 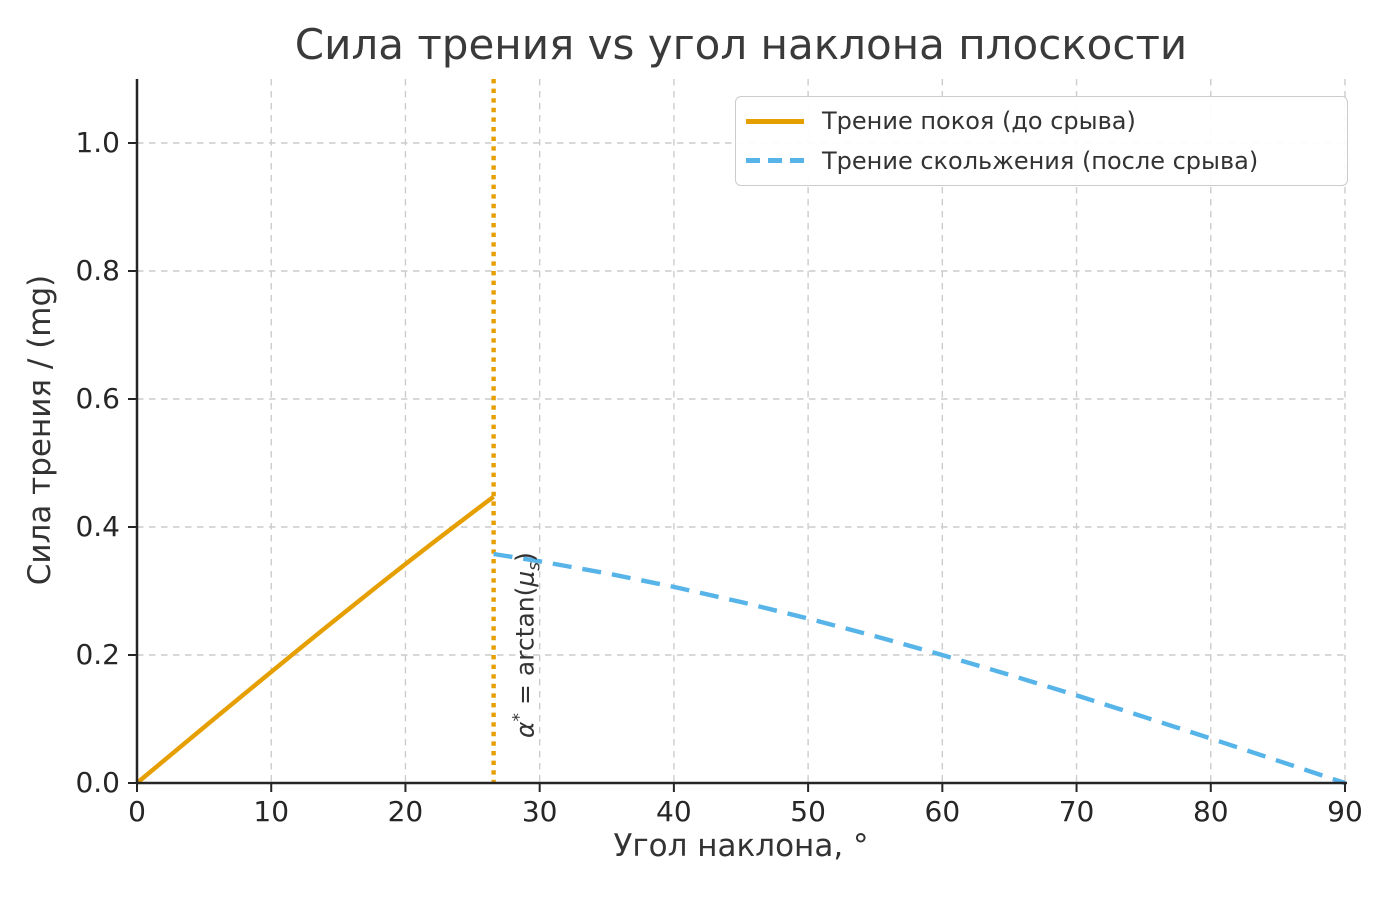 I want to click on x-tick-label: 20, so click(x=405, y=811).